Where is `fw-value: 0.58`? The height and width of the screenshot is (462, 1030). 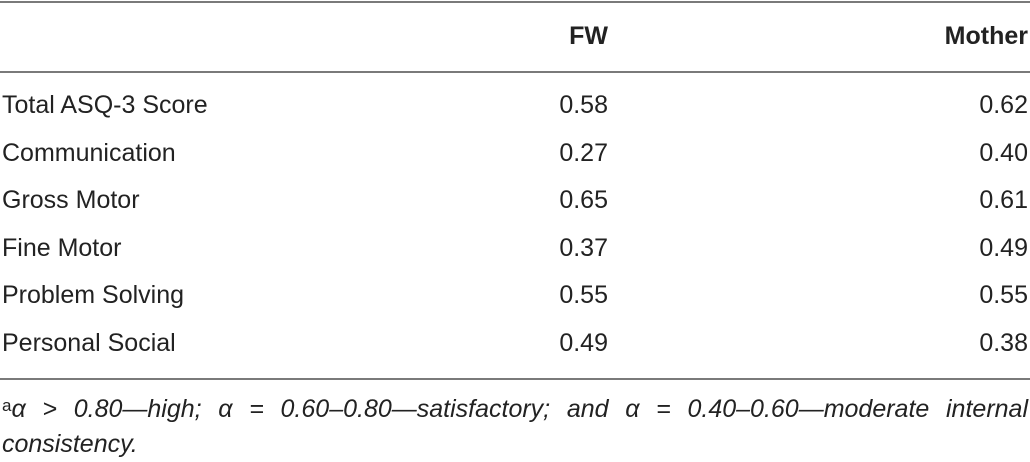
fw-value: 0.58 is located at coordinates (583, 105).